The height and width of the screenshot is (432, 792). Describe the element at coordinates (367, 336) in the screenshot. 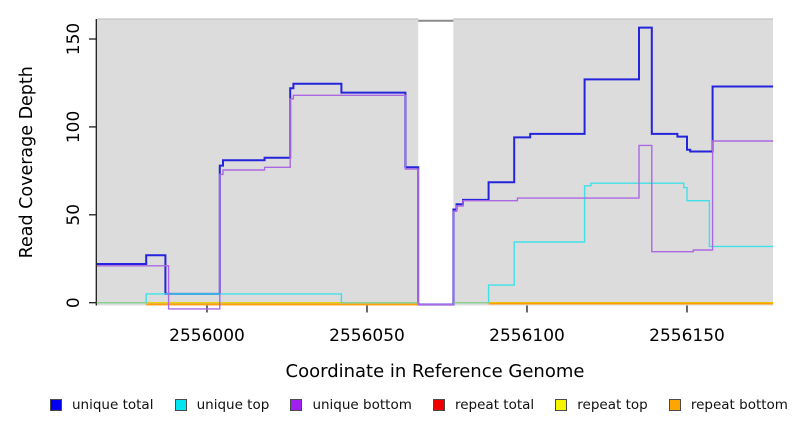

I see `x-tick-label: 2556050` at that location.